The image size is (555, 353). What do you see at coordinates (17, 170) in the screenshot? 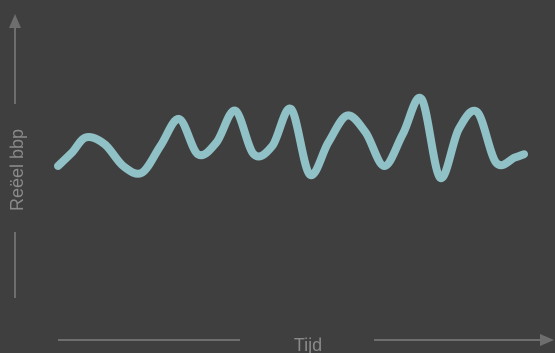
I see `y-axis-label: Reëel bbp` at bounding box center [17, 170].